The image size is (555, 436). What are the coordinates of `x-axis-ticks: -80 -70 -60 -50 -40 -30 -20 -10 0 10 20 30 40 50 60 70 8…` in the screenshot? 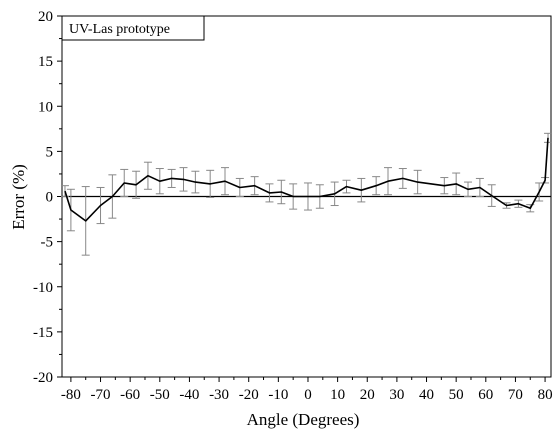 It's located at (307, 390).